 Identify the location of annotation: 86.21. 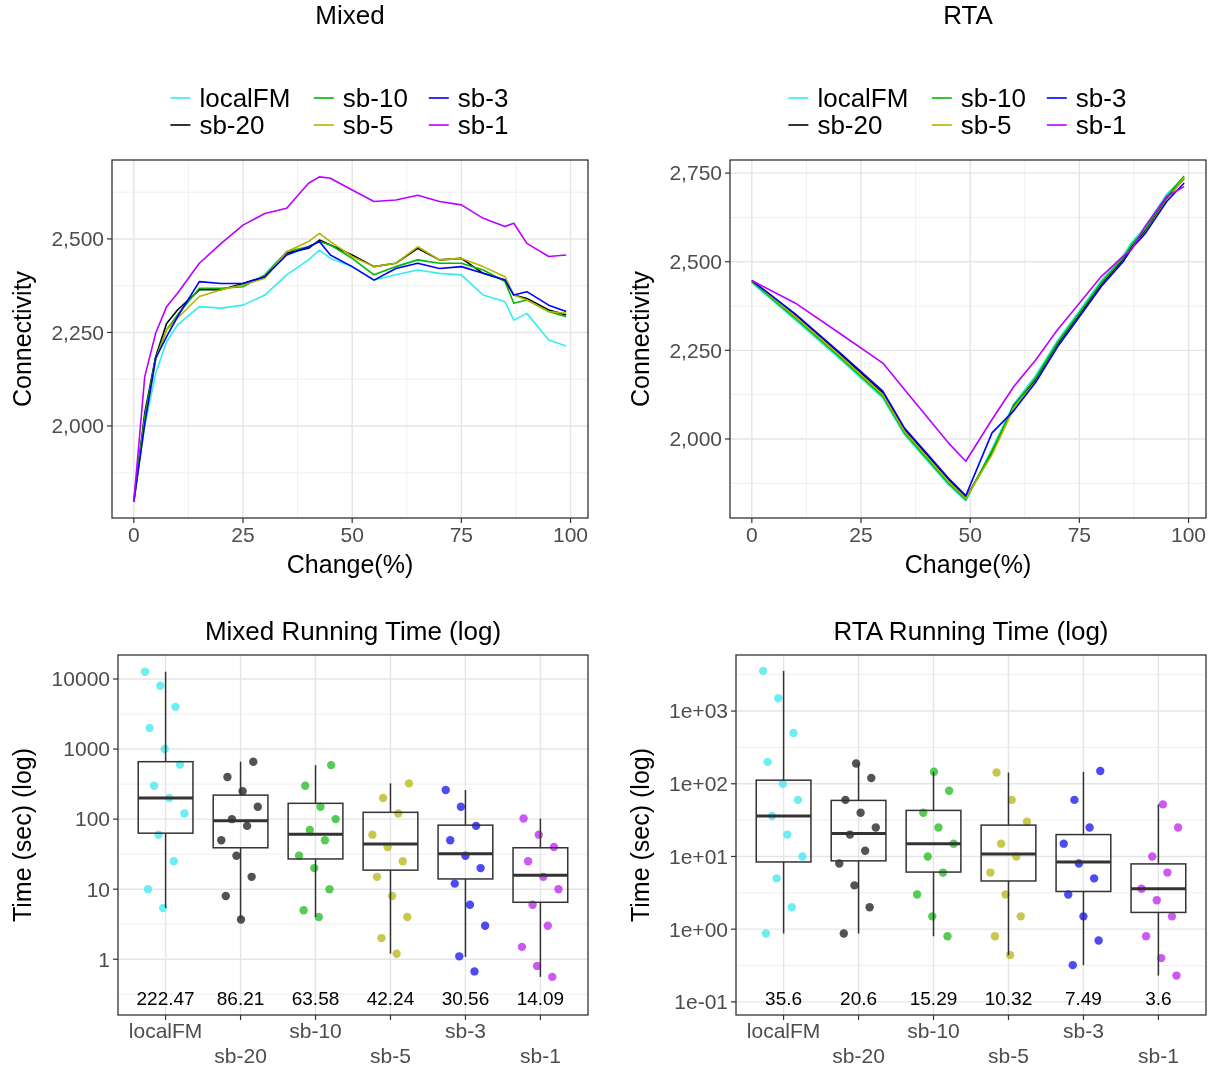
(240, 998).